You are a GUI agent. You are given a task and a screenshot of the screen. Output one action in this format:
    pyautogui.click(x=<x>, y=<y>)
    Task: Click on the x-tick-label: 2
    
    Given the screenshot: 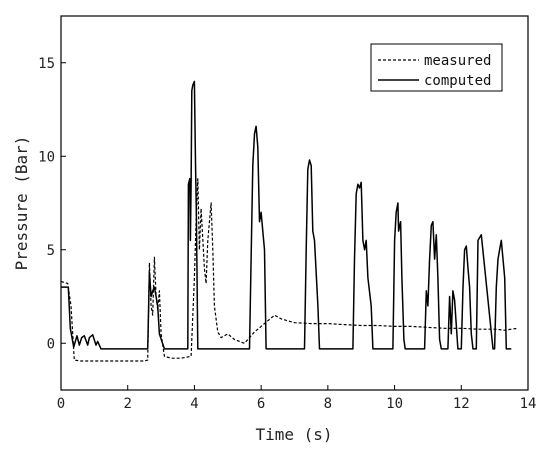 What is the action you would take?
    pyautogui.click(x=127, y=404)
    